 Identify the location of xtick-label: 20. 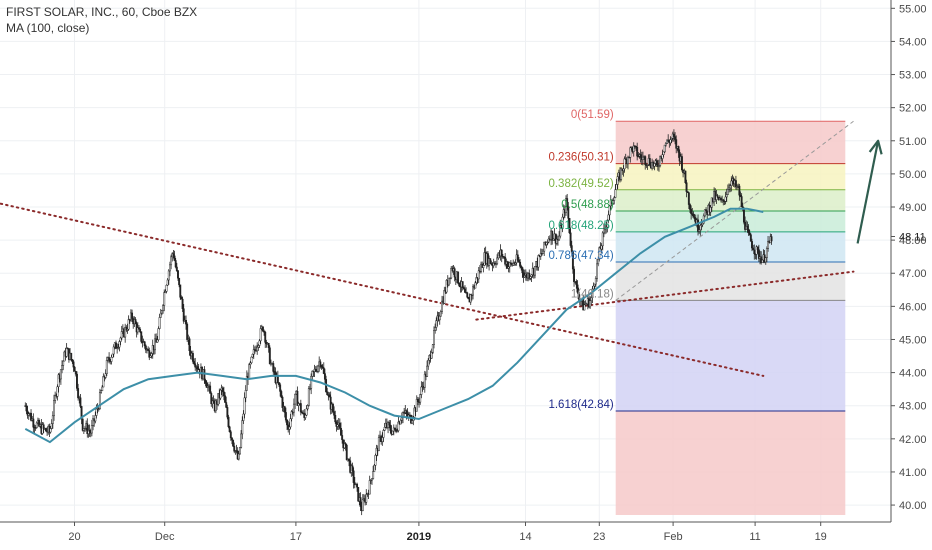
(74, 537).